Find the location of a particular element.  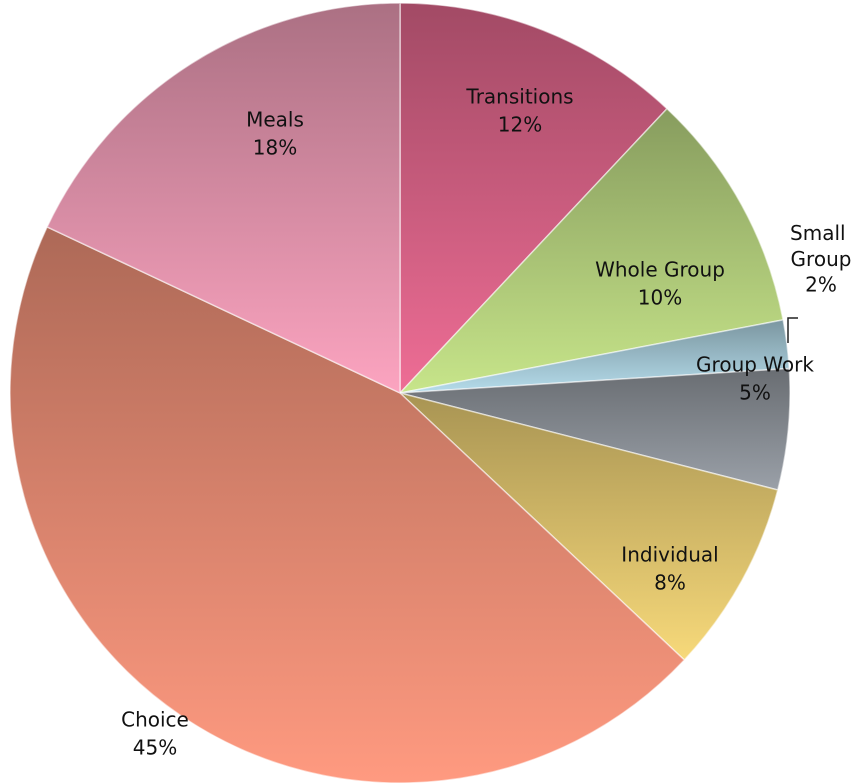

leader-line is located at coordinates (792, 330).